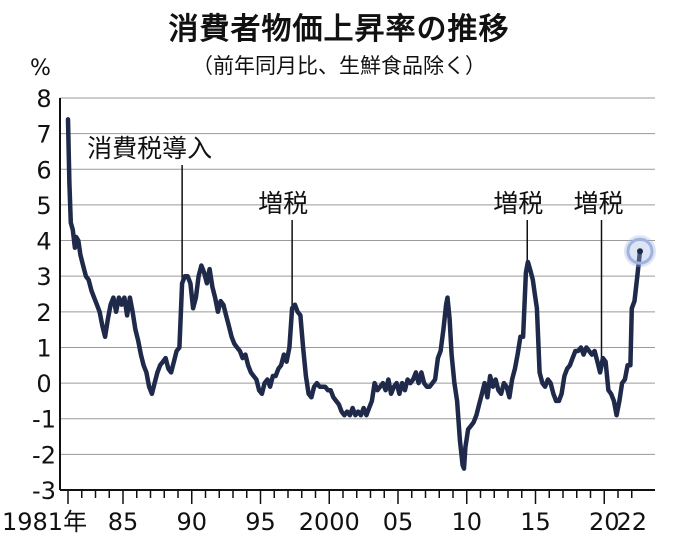 The image size is (678, 536). What do you see at coordinates (44, 295) in the screenshot?
I see `y-tick-labels: 8 7 6 5 4 3 2 1 0 -1 -2 -3` at bounding box center [44, 295].